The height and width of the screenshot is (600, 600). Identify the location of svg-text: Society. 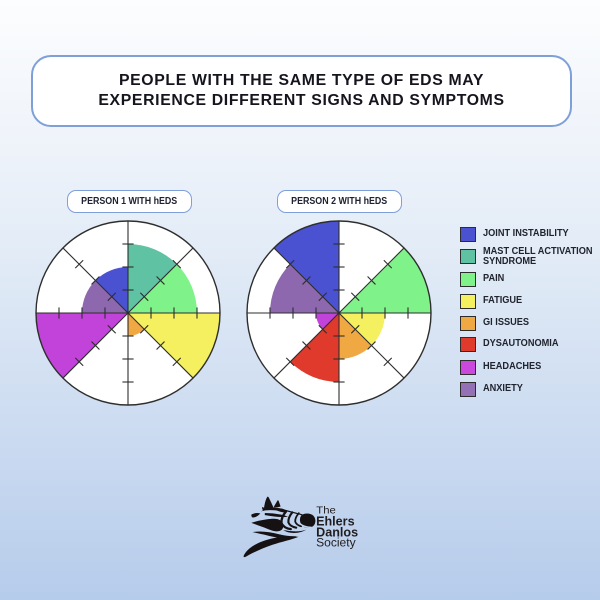
(336, 543).